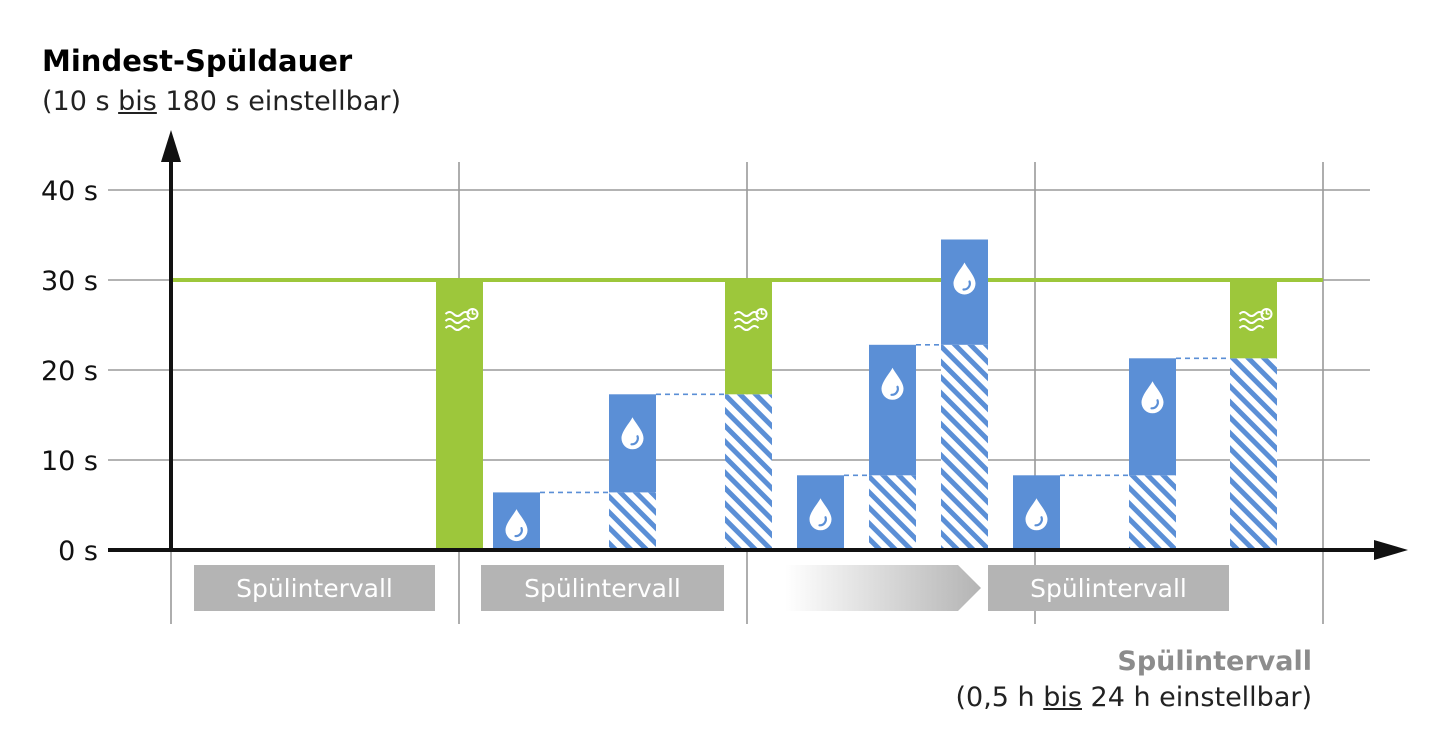 This screenshot has height=754, width=1453. I want to click on y-tick-label: 10 s, so click(69, 461).